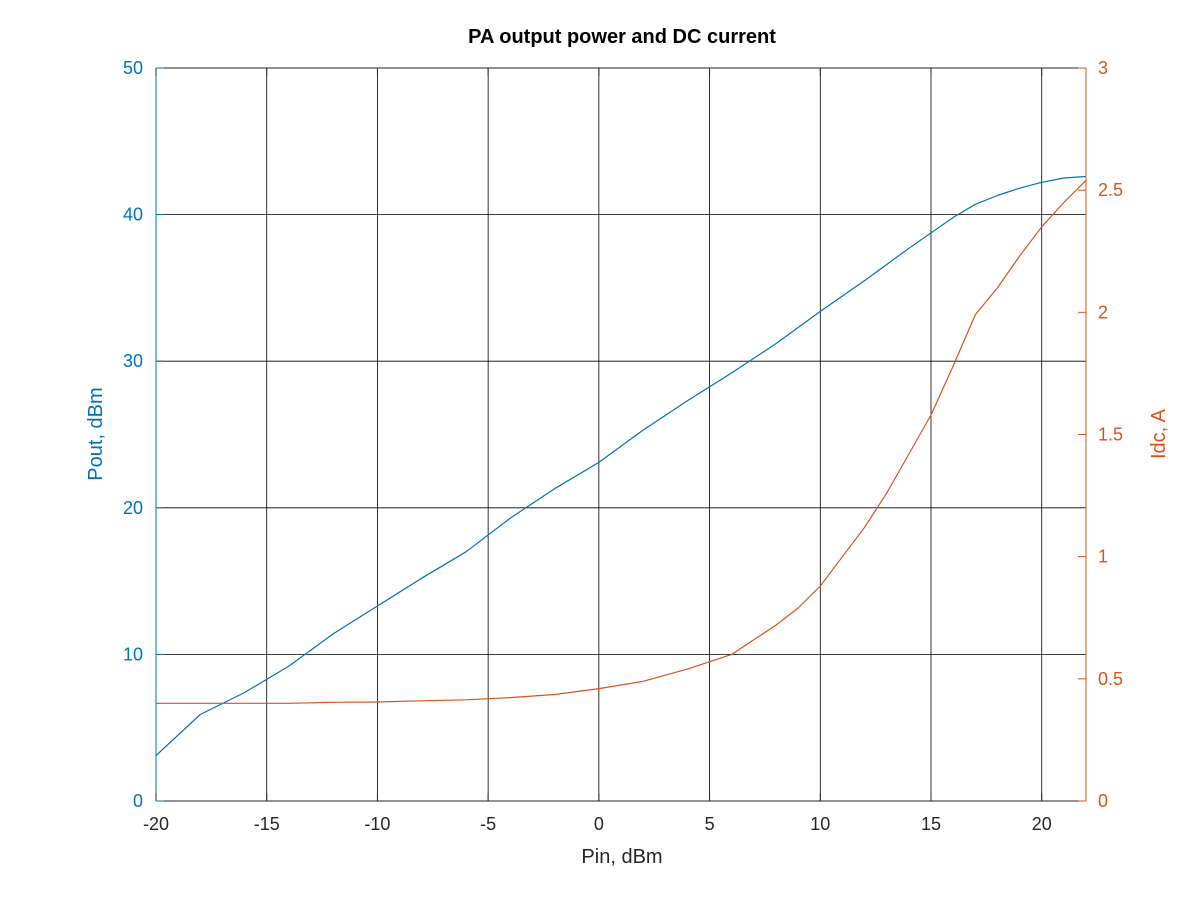 The height and width of the screenshot is (900, 1200). Describe the element at coordinates (1103, 801) in the screenshot. I see `y-right-tick-label: 0` at that location.